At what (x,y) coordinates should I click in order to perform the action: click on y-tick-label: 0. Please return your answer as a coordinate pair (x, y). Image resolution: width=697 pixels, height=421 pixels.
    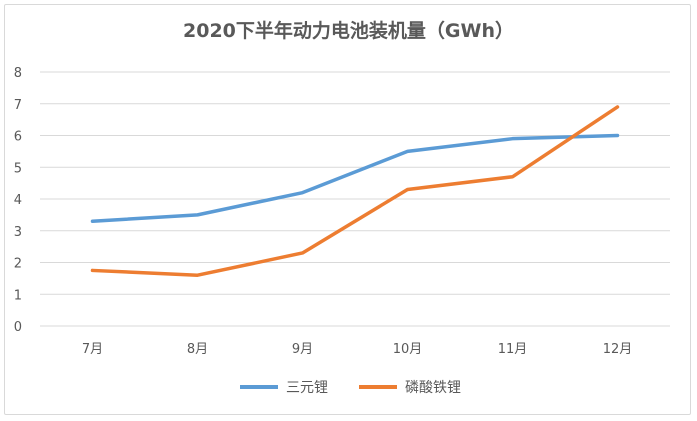
    Looking at the image, I should click on (18, 327).